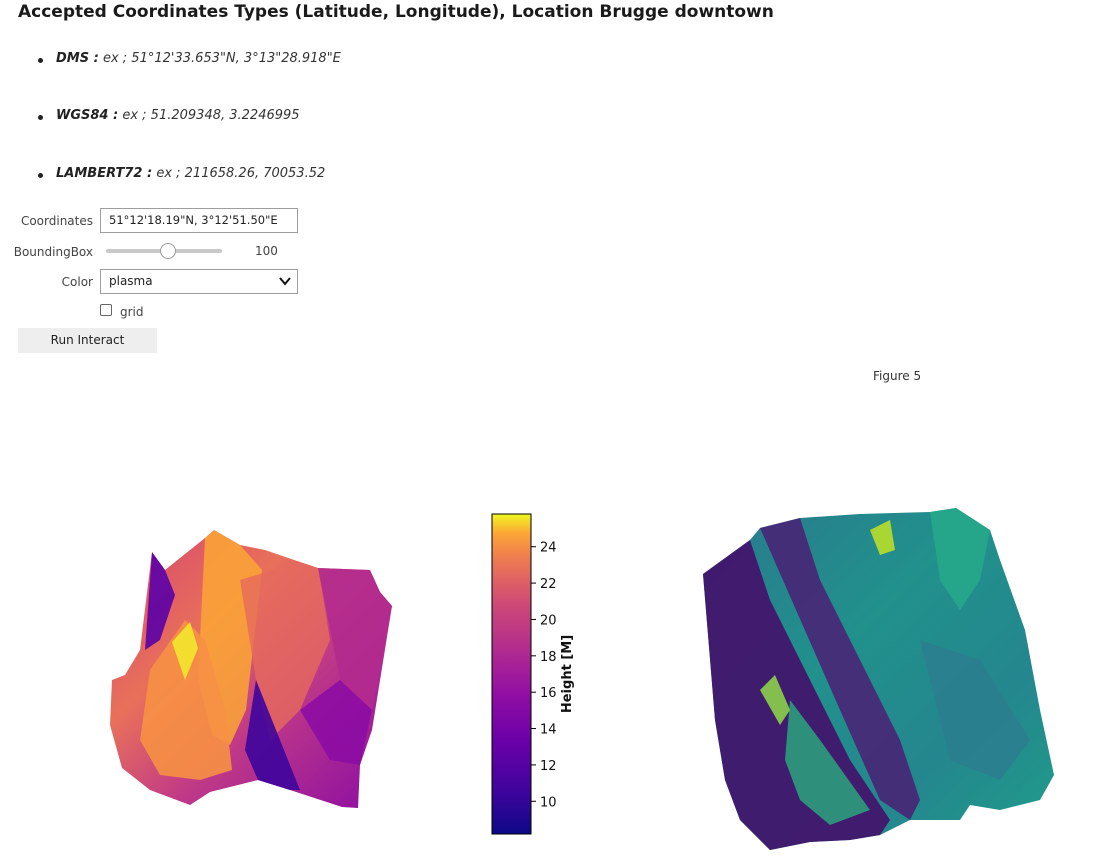 This screenshot has height=857, width=1108. What do you see at coordinates (87, 340) in the screenshot?
I see `run-interact-button: Run Interact` at bounding box center [87, 340].